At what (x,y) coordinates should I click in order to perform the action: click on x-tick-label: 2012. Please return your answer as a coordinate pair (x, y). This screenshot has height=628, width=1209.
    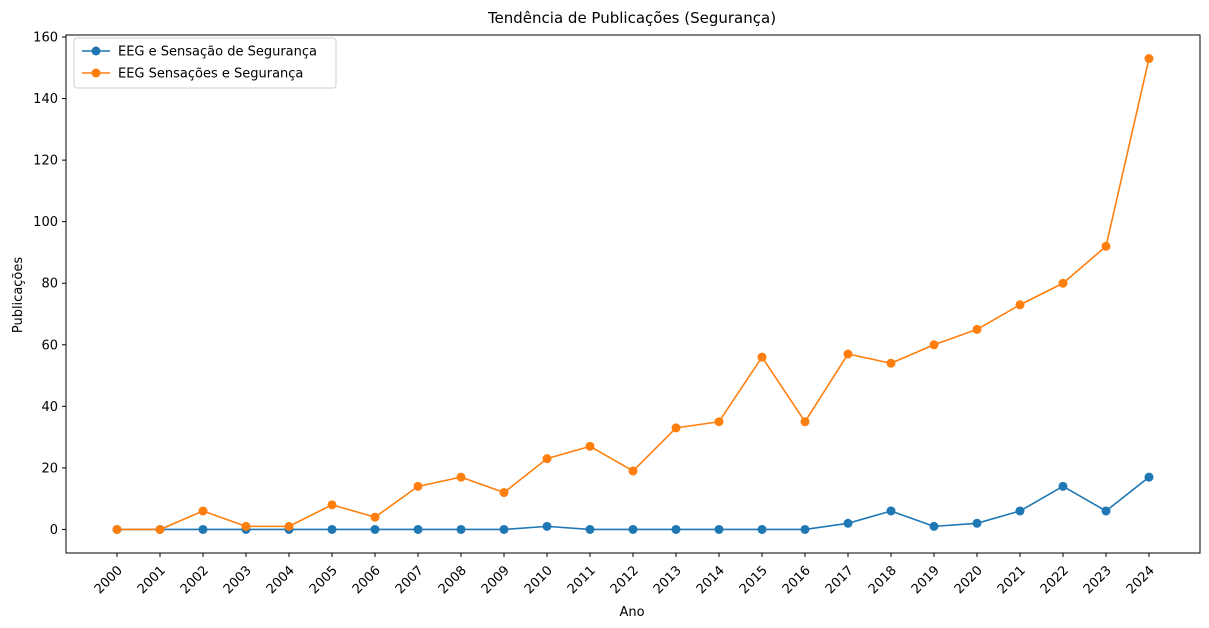
    Looking at the image, I should click on (625, 580).